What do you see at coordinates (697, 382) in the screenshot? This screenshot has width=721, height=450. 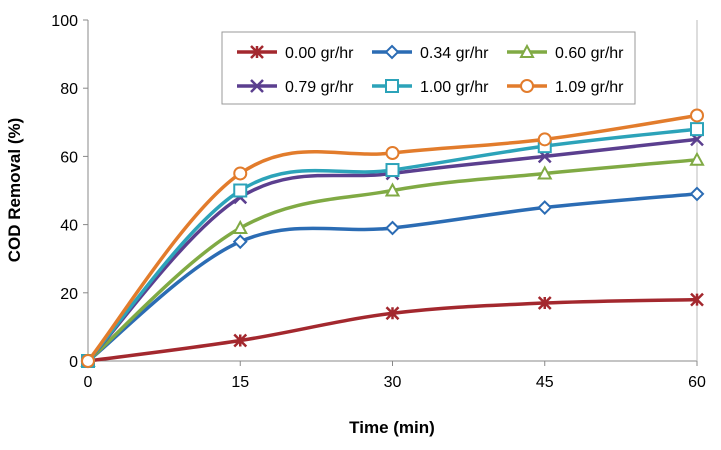 I see `x-tick-label: 60` at bounding box center [697, 382].